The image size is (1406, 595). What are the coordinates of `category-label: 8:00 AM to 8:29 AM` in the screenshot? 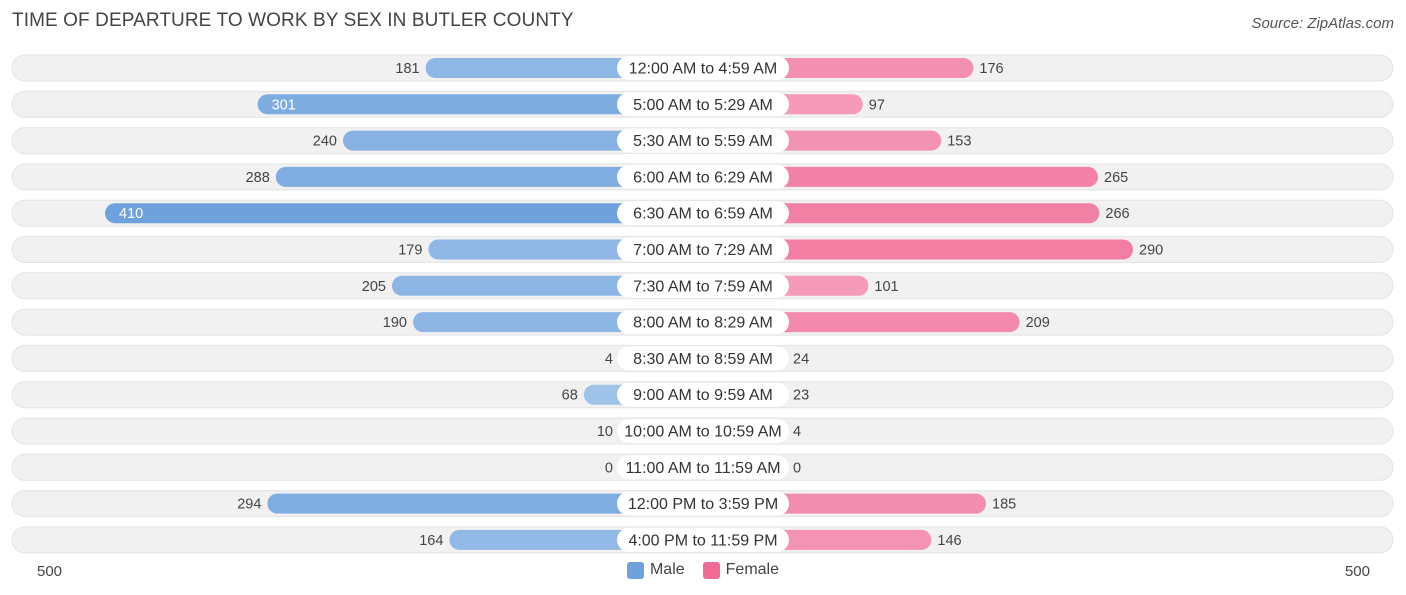 It's located at (703, 323).